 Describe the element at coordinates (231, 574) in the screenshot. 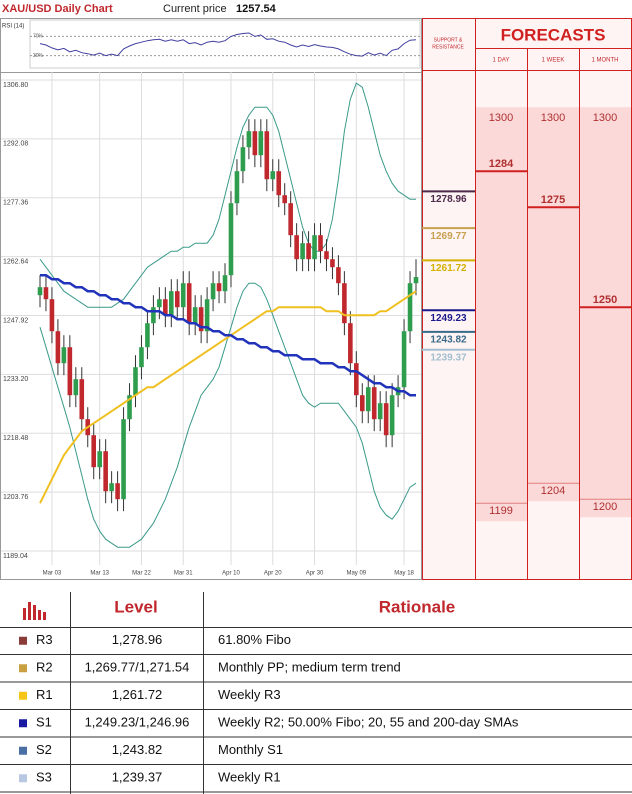

I see `x-tick-label: Apr 10` at that location.